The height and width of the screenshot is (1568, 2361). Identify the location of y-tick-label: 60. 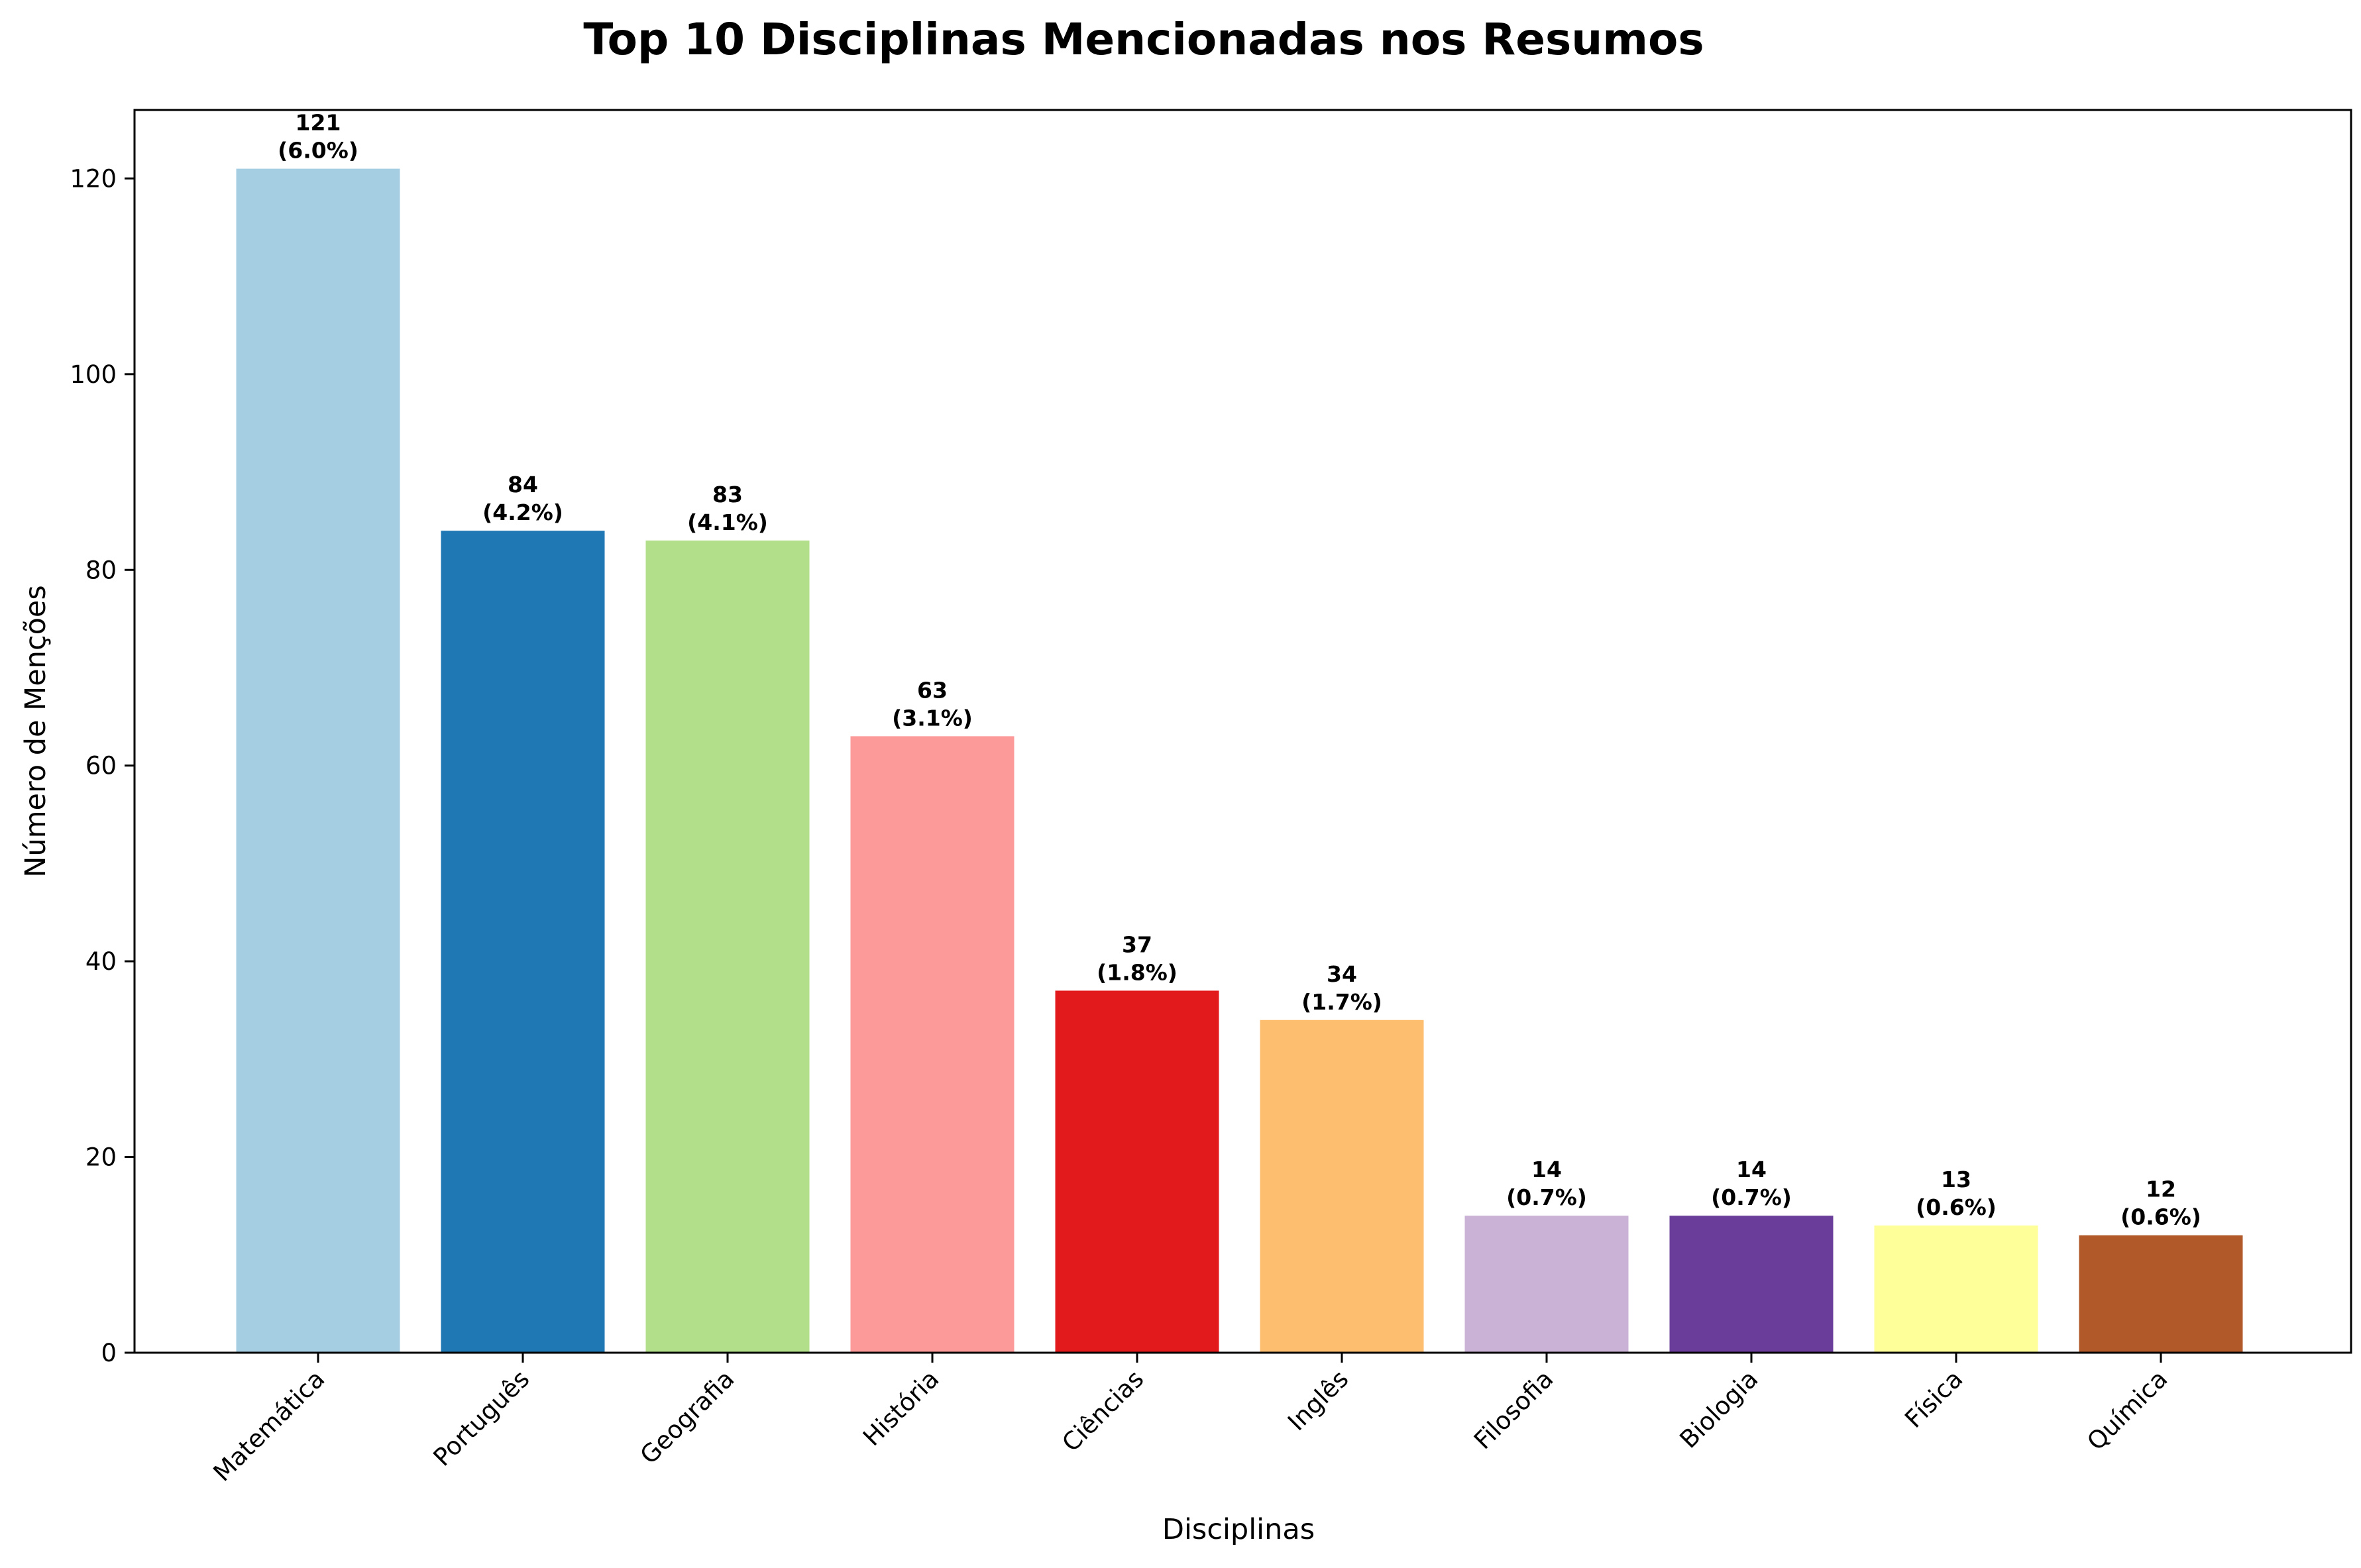
(101, 766).